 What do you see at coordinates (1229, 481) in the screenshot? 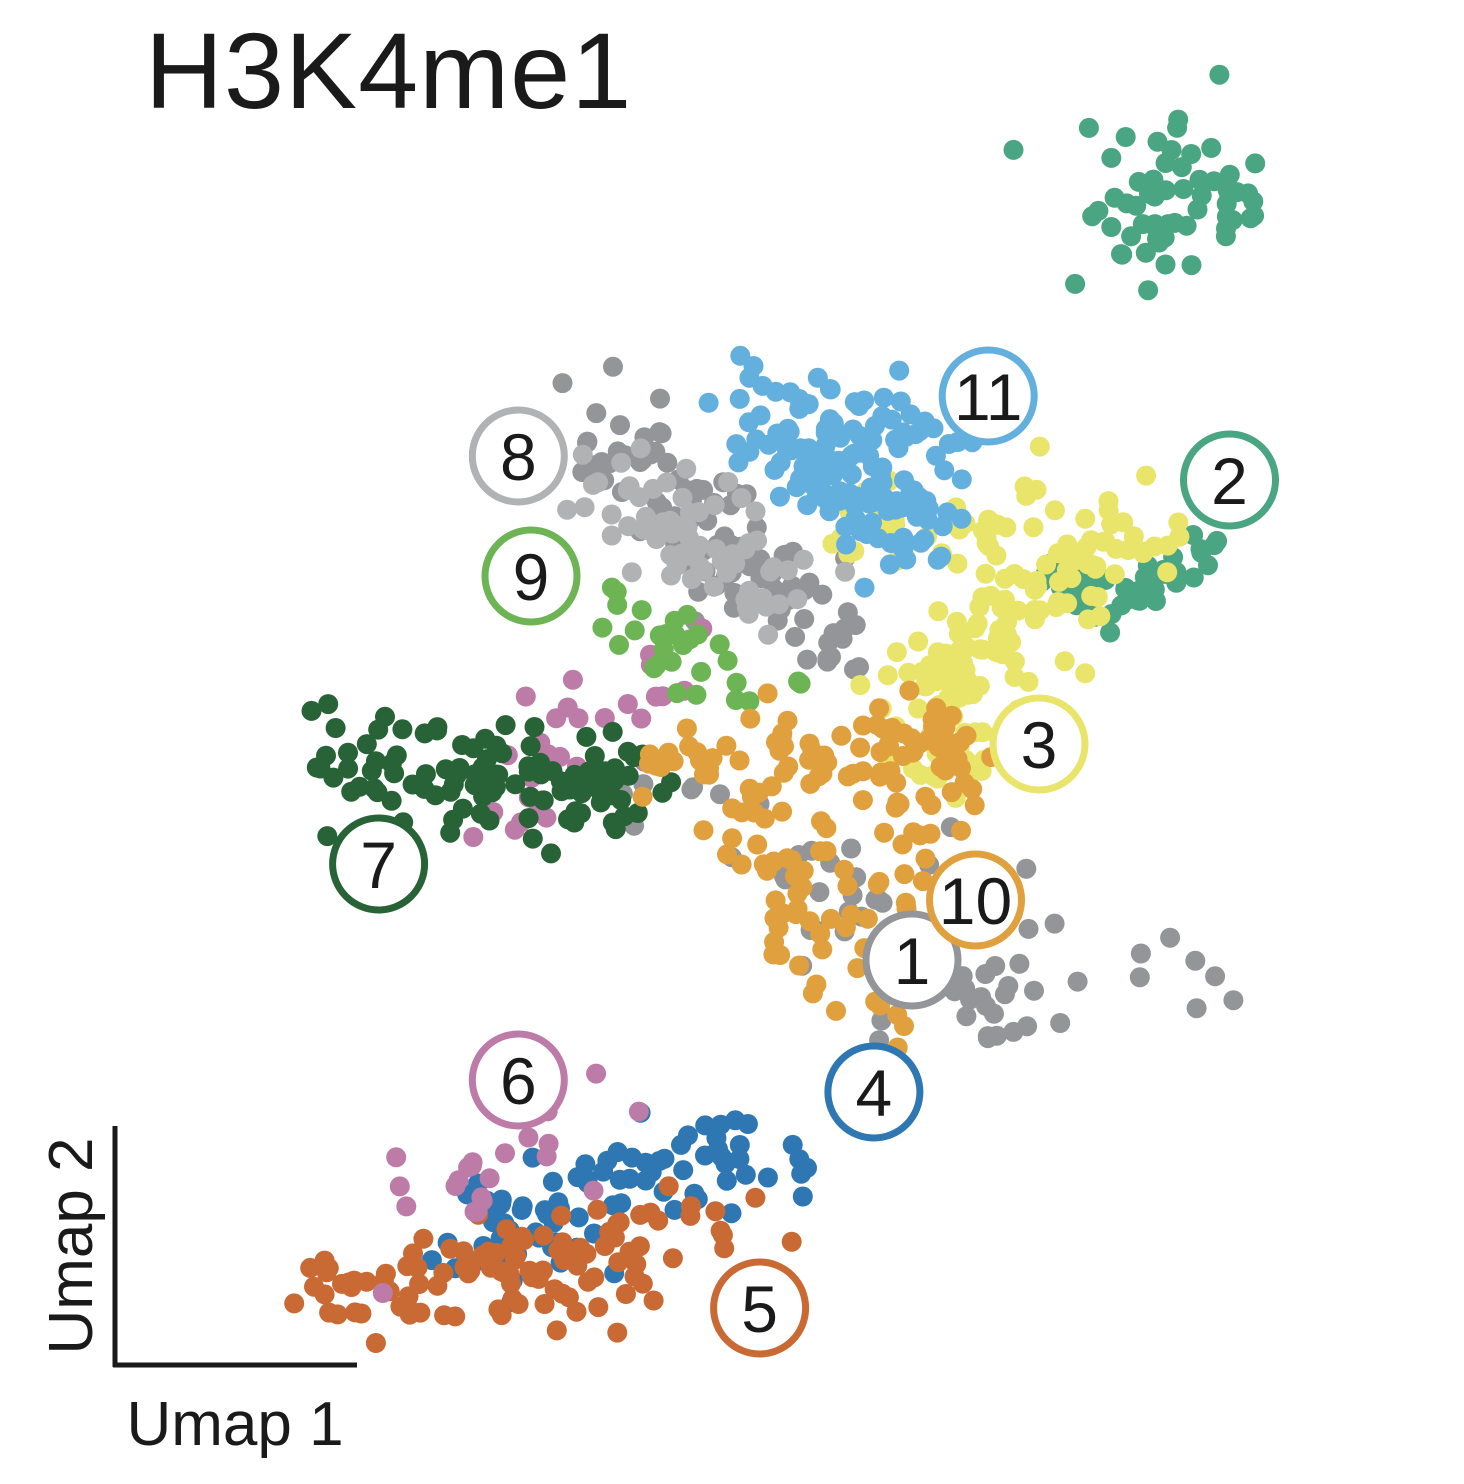
I see `cluster-label-text-2: 2` at bounding box center [1229, 481].